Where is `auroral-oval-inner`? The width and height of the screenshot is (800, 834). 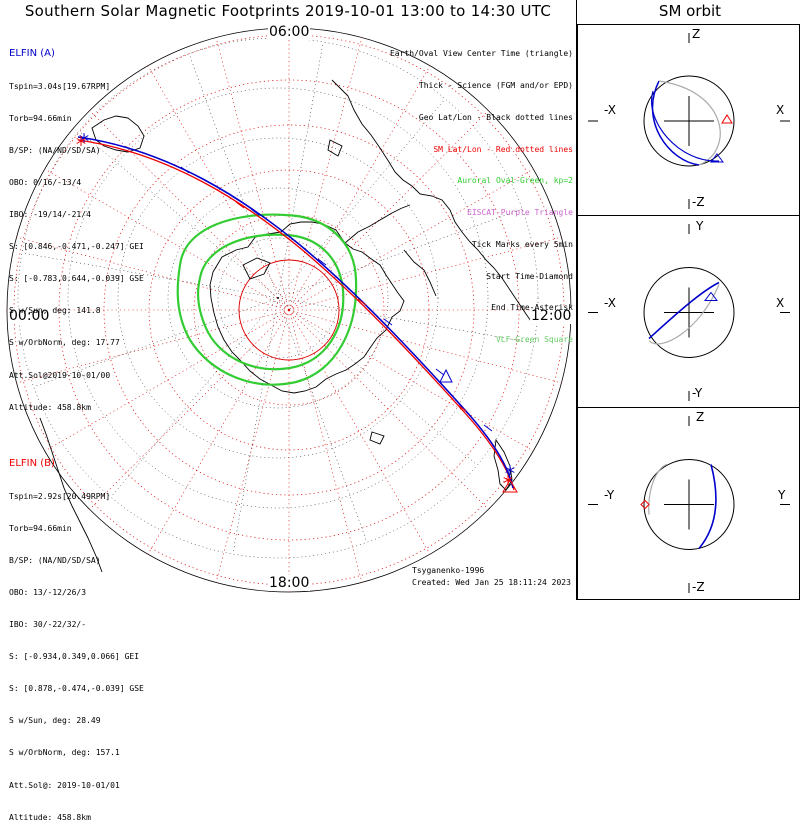
auroral-oval-inner is located at coordinates (270, 302).